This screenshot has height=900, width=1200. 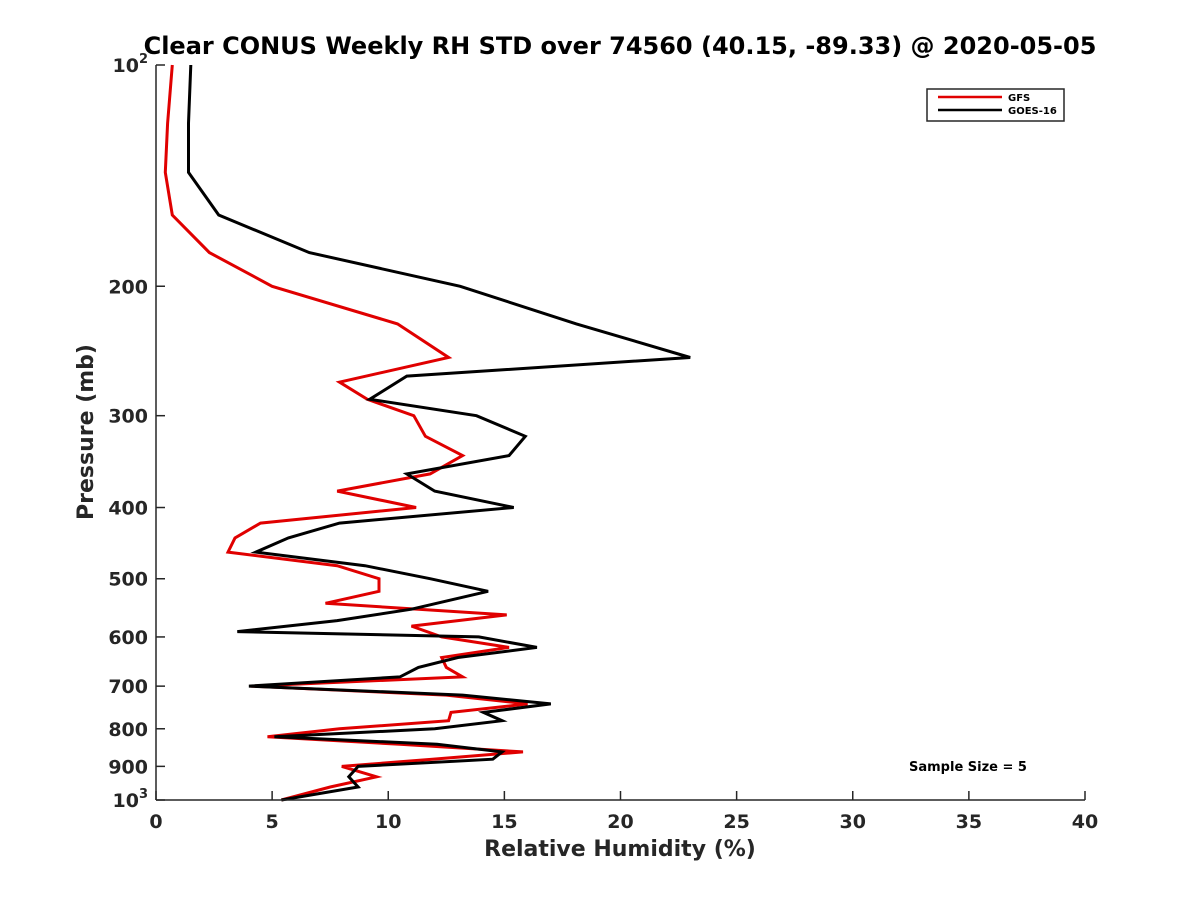 I want to click on x-tick-label: 10, so click(x=388, y=822).